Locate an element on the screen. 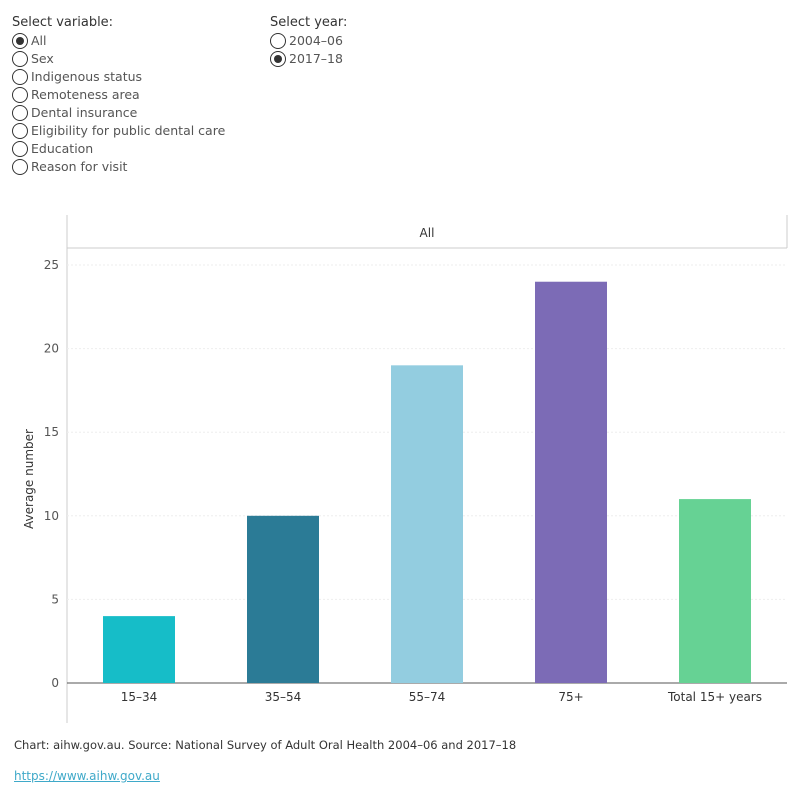 The height and width of the screenshot is (800, 800). variable-option-indigenous-status: Indigenous status is located at coordinates (118, 77).